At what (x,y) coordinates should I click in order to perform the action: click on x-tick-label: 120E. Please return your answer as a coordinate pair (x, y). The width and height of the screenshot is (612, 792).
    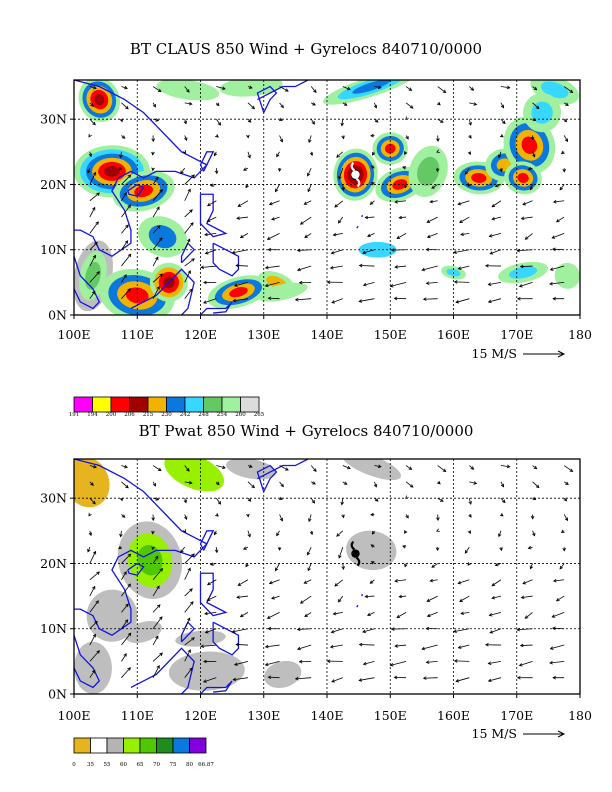
    Looking at the image, I should click on (200, 715).